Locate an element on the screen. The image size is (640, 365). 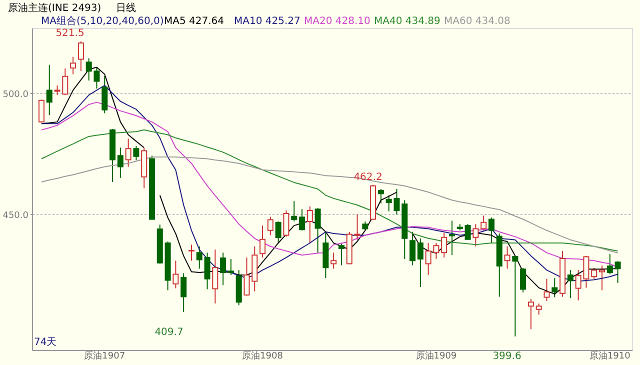
y-tick-label: 500.0 is located at coordinates (15, 95).